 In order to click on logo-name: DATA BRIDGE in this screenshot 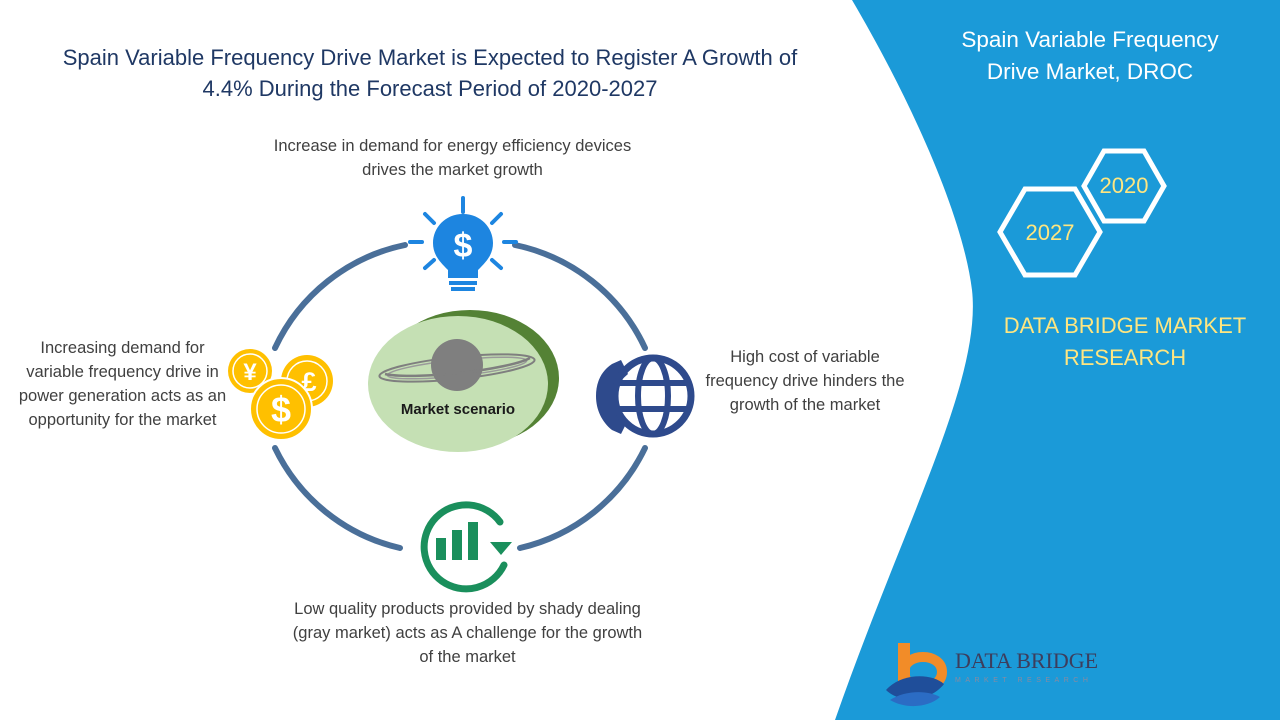, I will do `click(1027, 660)`.